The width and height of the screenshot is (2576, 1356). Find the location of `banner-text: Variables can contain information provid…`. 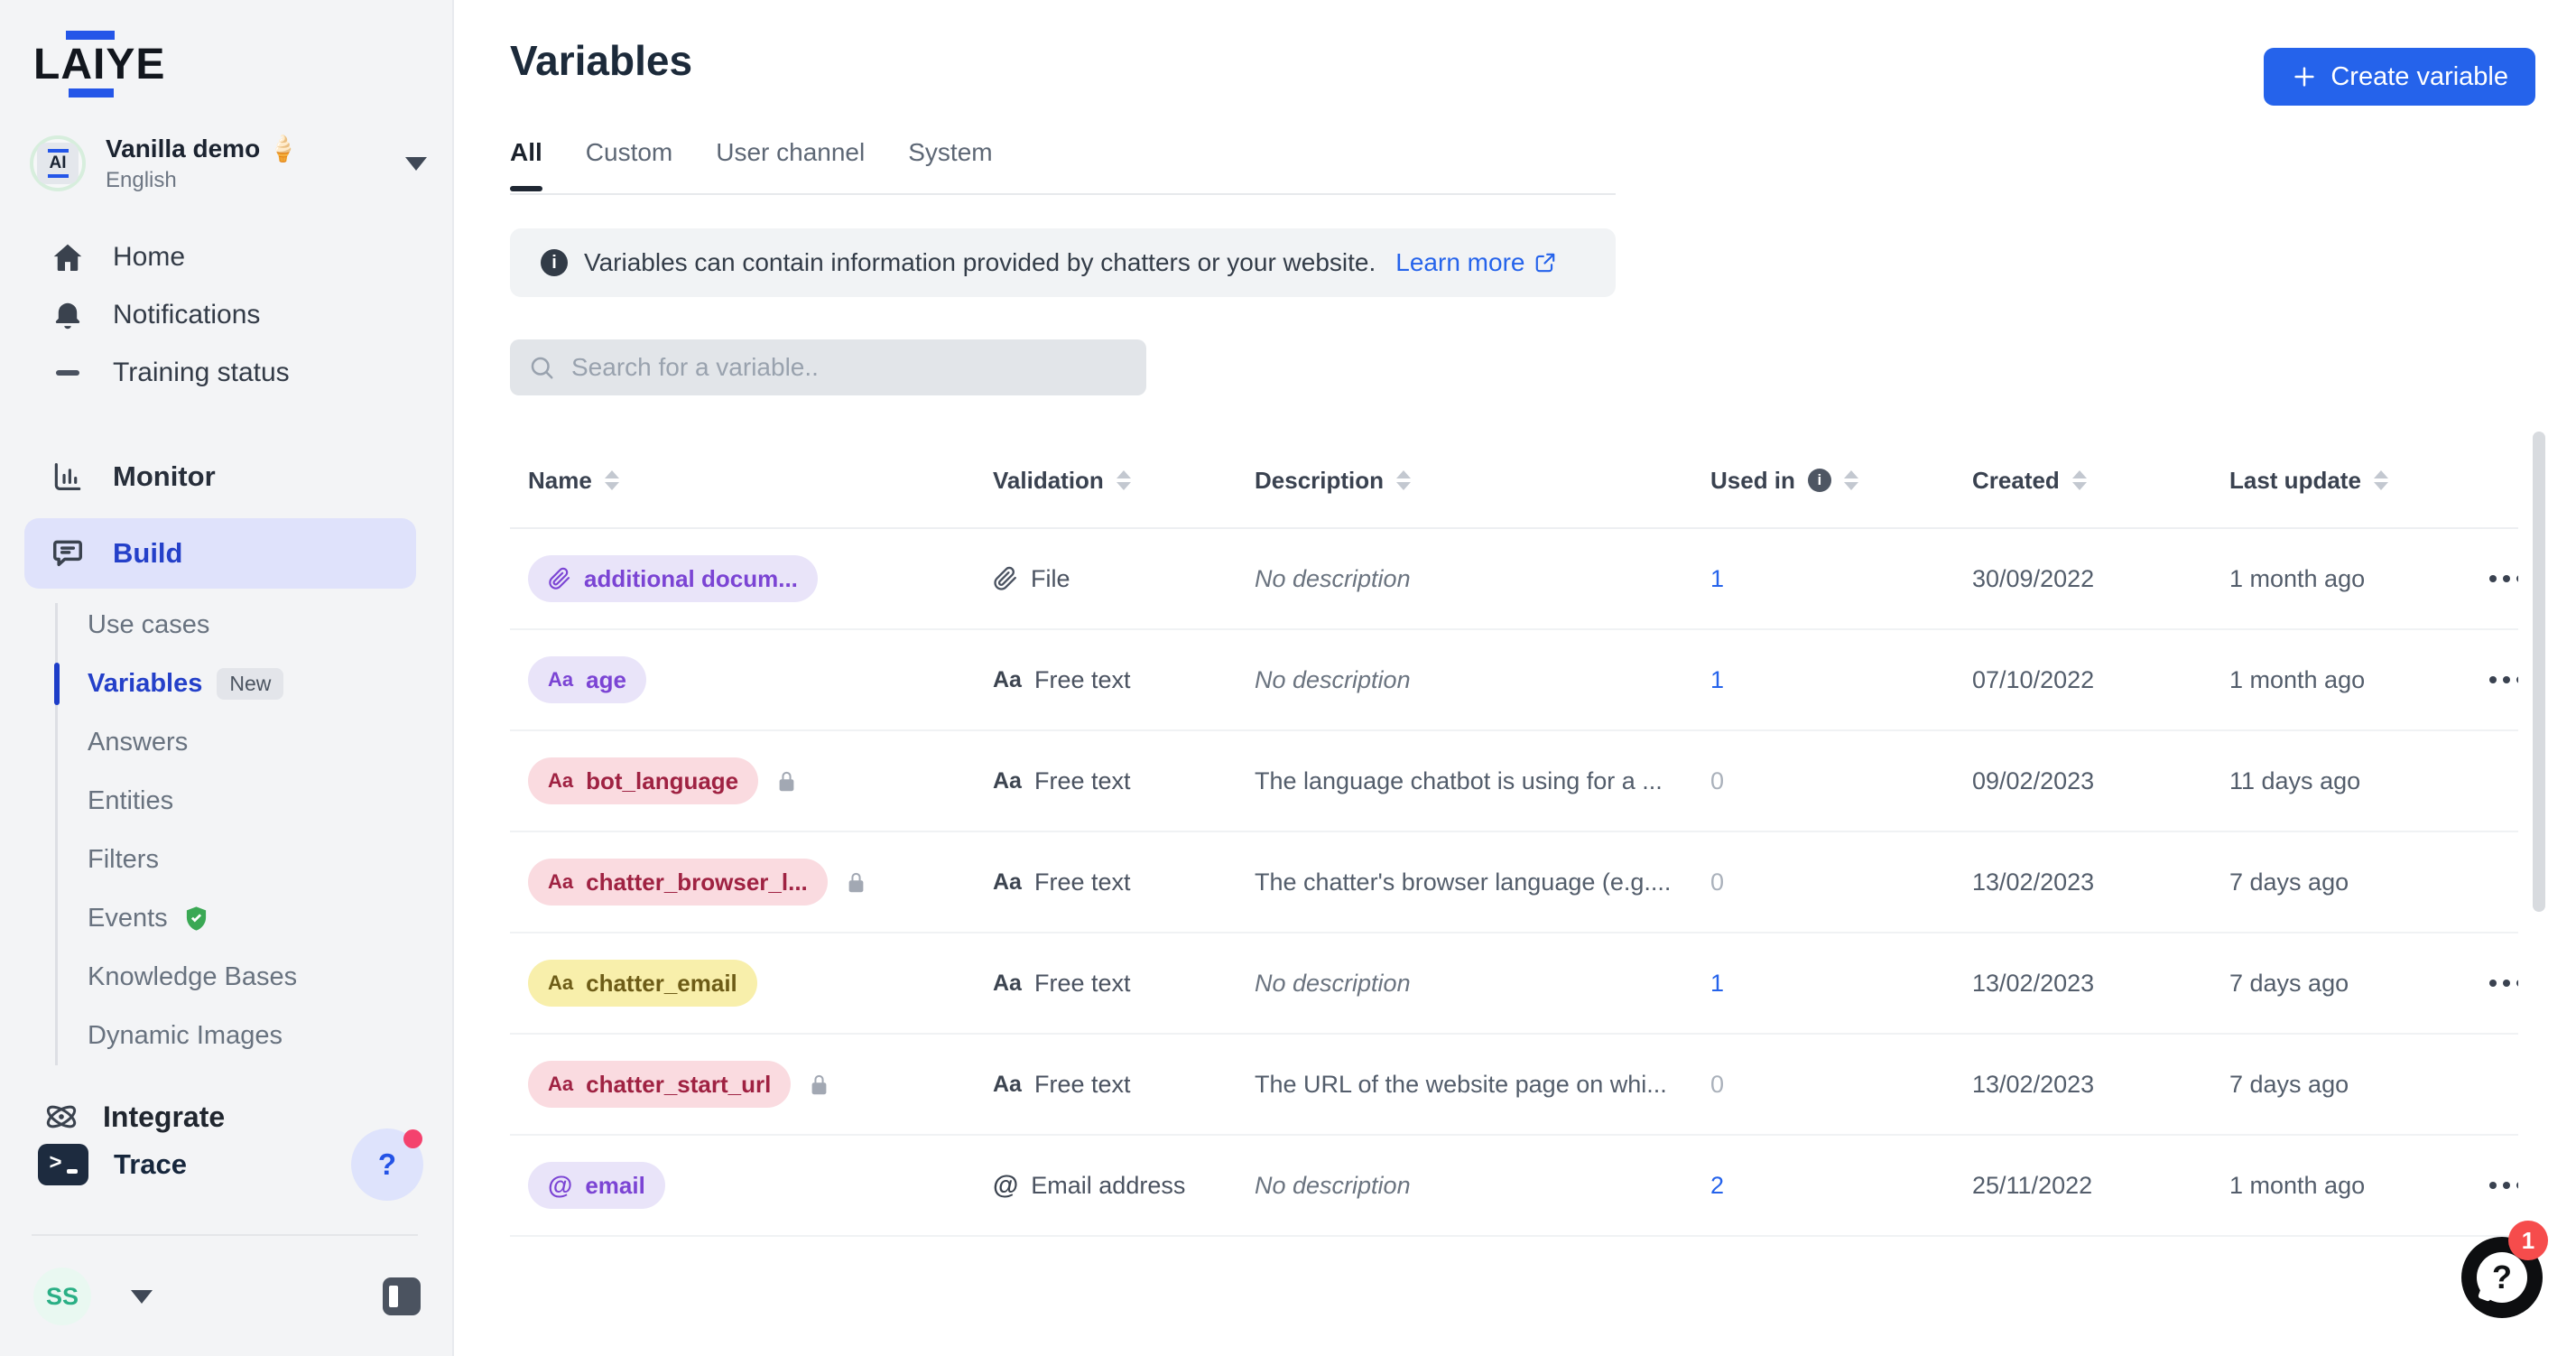

banner-text: Variables can contain information provid… is located at coordinates (980, 262).